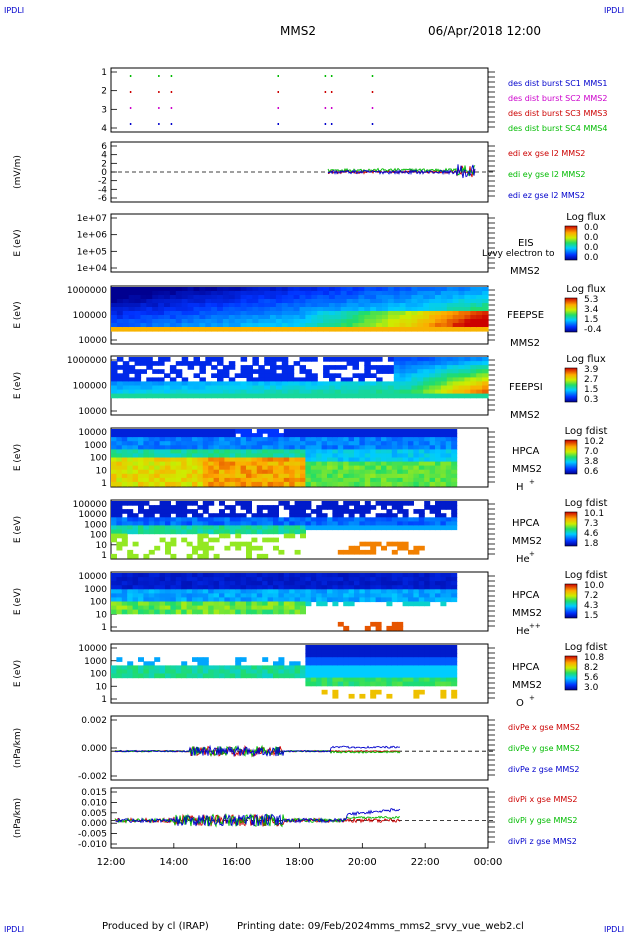 This screenshot has width=630, height=938. I want to click on y-tick-label: 0.015, so click(94, 793).